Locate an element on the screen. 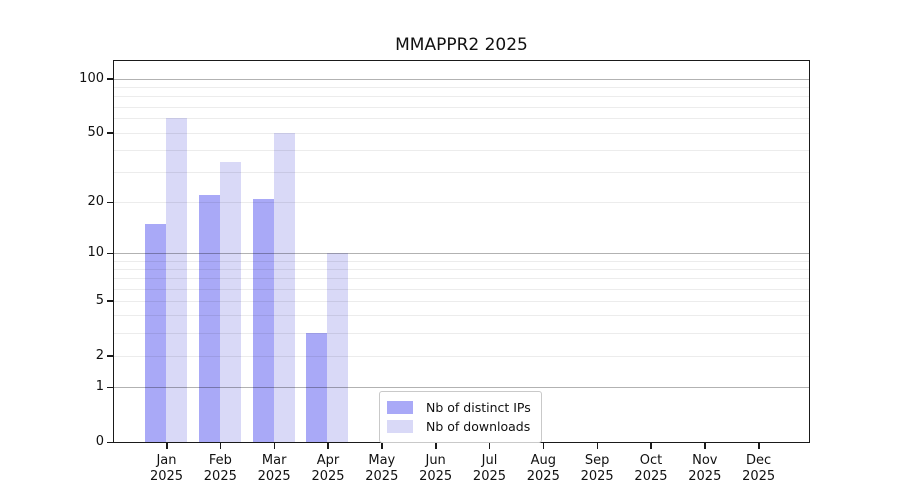 The width and height of the screenshot is (900, 500). y-tick-label-1: 1 is located at coordinates (99, 387).